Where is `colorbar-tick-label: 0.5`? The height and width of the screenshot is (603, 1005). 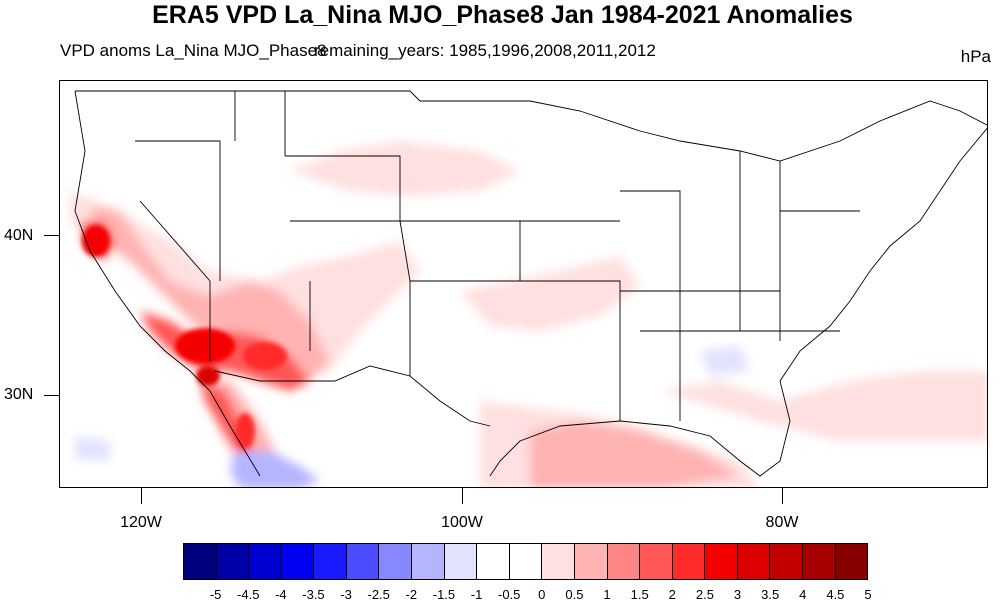
colorbar-tick-label: 0.5 is located at coordinates (574, 594).